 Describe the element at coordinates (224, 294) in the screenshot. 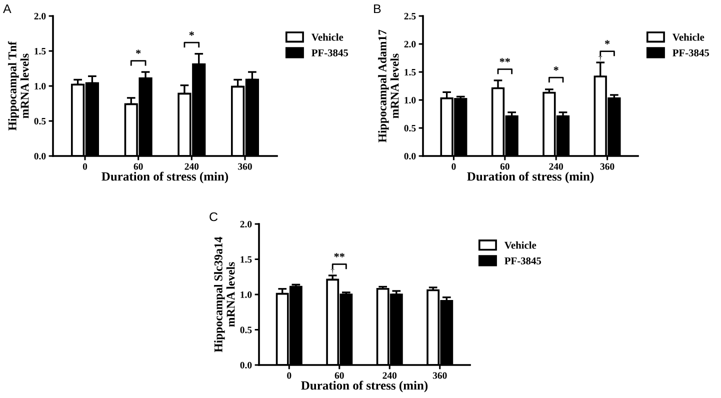

I see `y-axis-title: Hippocampal Slc39a14 mRNA levels` at that location.